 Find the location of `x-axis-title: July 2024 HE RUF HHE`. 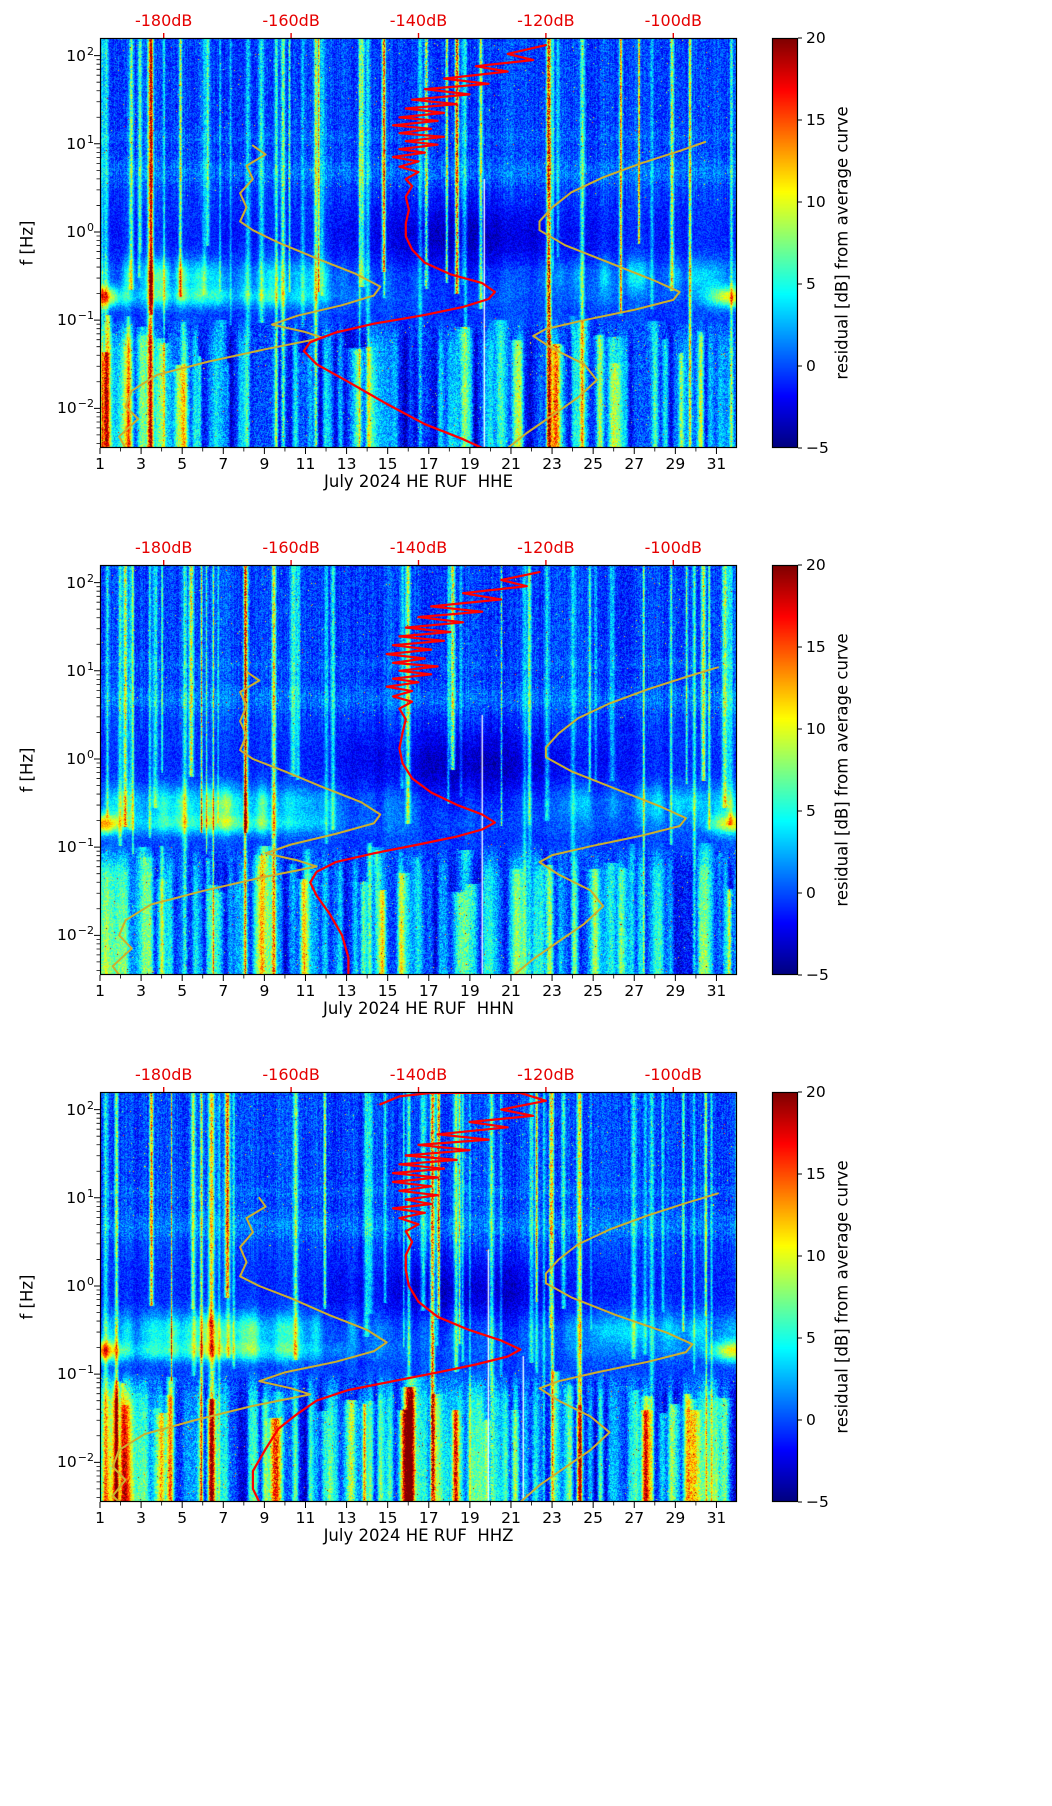

x-axis-title: July 2024 HE RUF HHE is located at coordinates (418, 481).